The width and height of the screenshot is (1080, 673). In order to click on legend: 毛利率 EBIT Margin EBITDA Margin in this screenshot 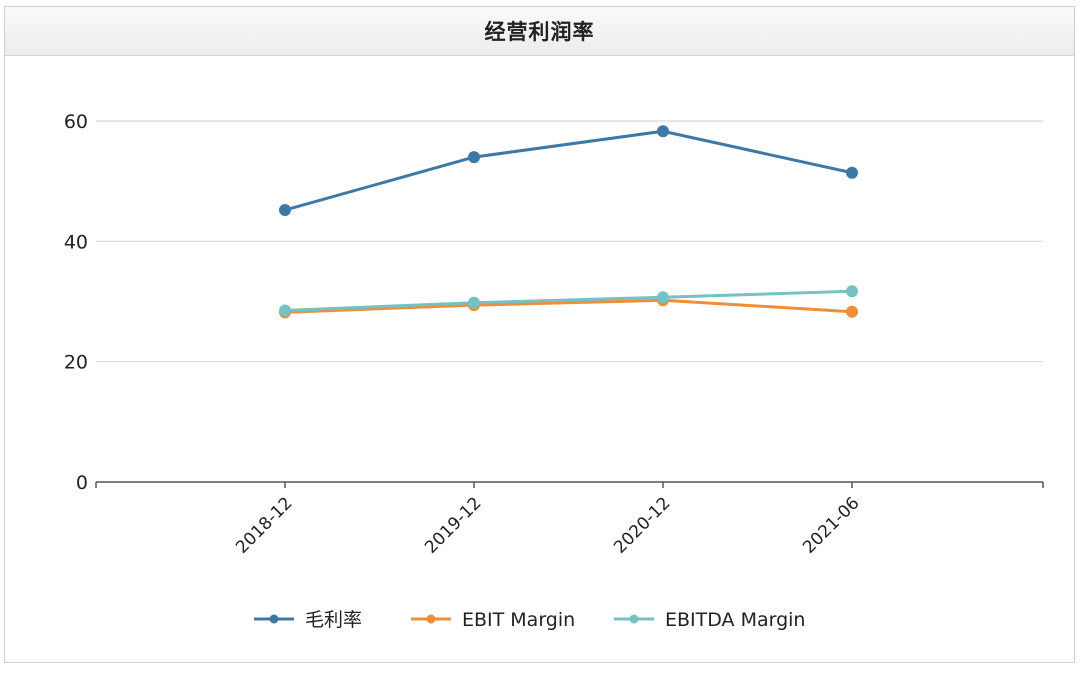, I will do `click(529, 620)`.